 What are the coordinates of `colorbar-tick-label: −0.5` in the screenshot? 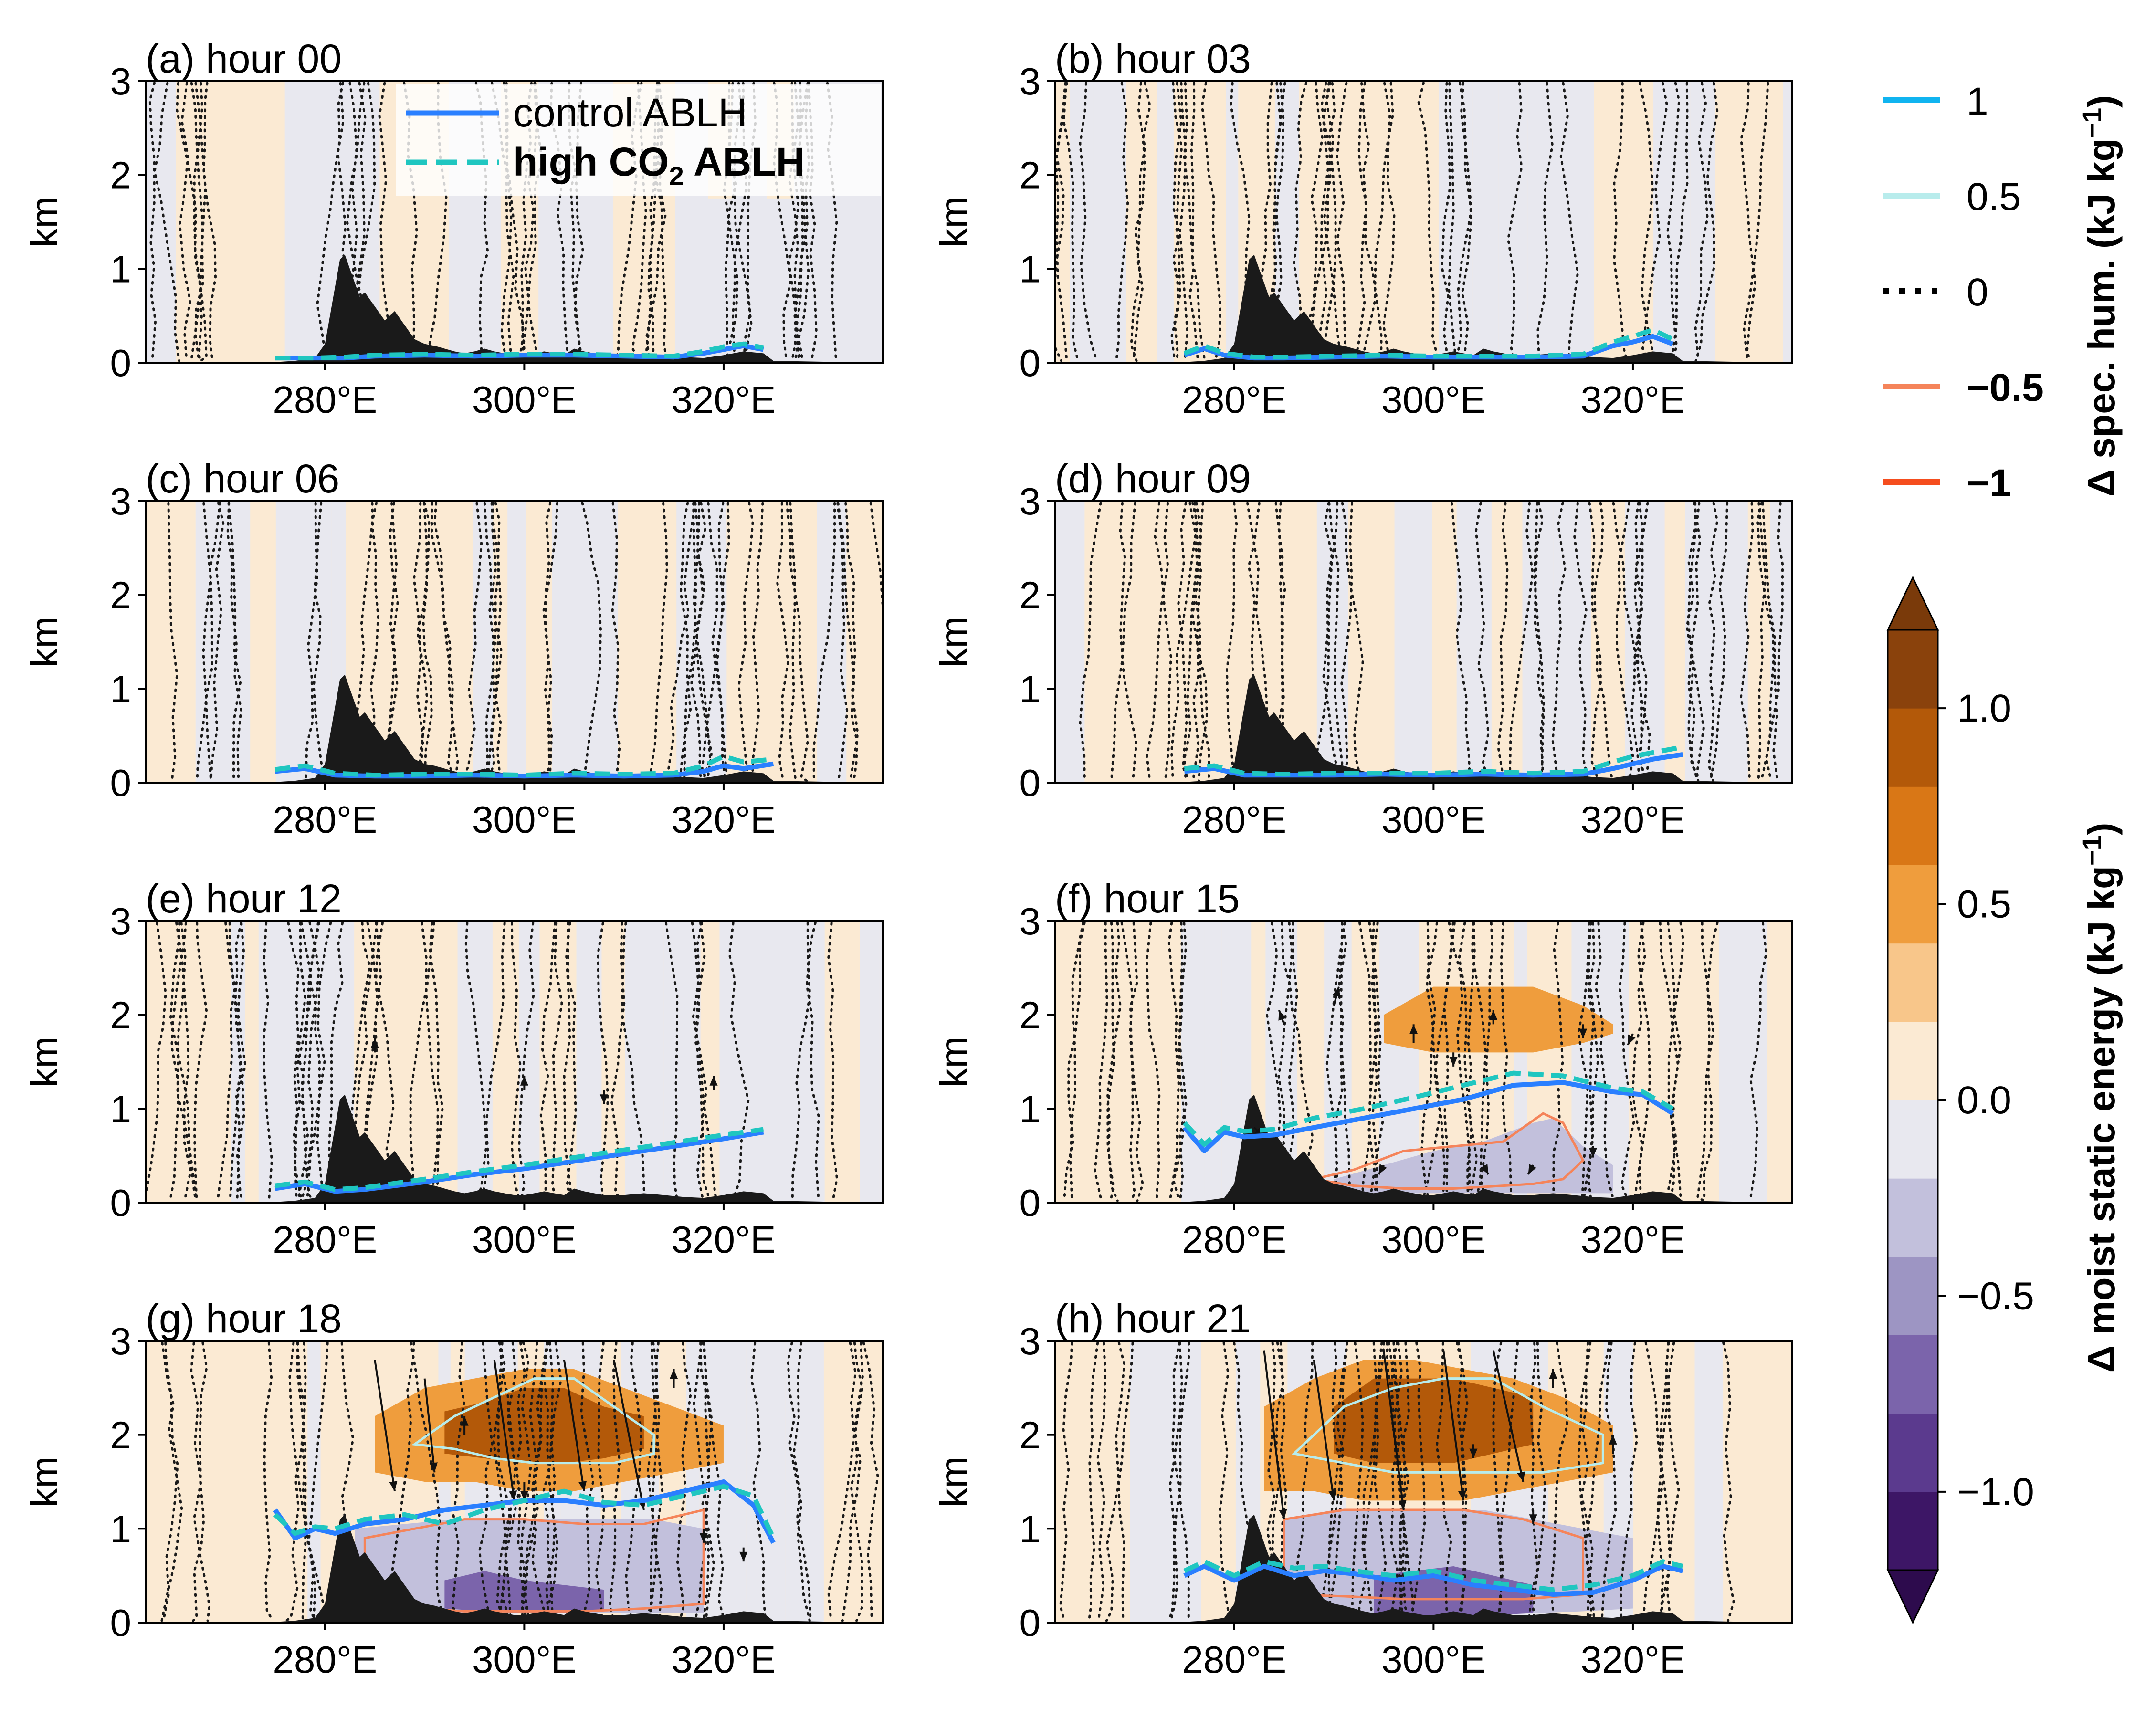 It's located at (1995, 1296).